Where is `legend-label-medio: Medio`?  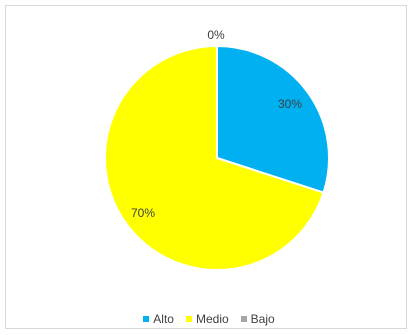 legend-label-medio: Medio is located at coordinates (212, 319).